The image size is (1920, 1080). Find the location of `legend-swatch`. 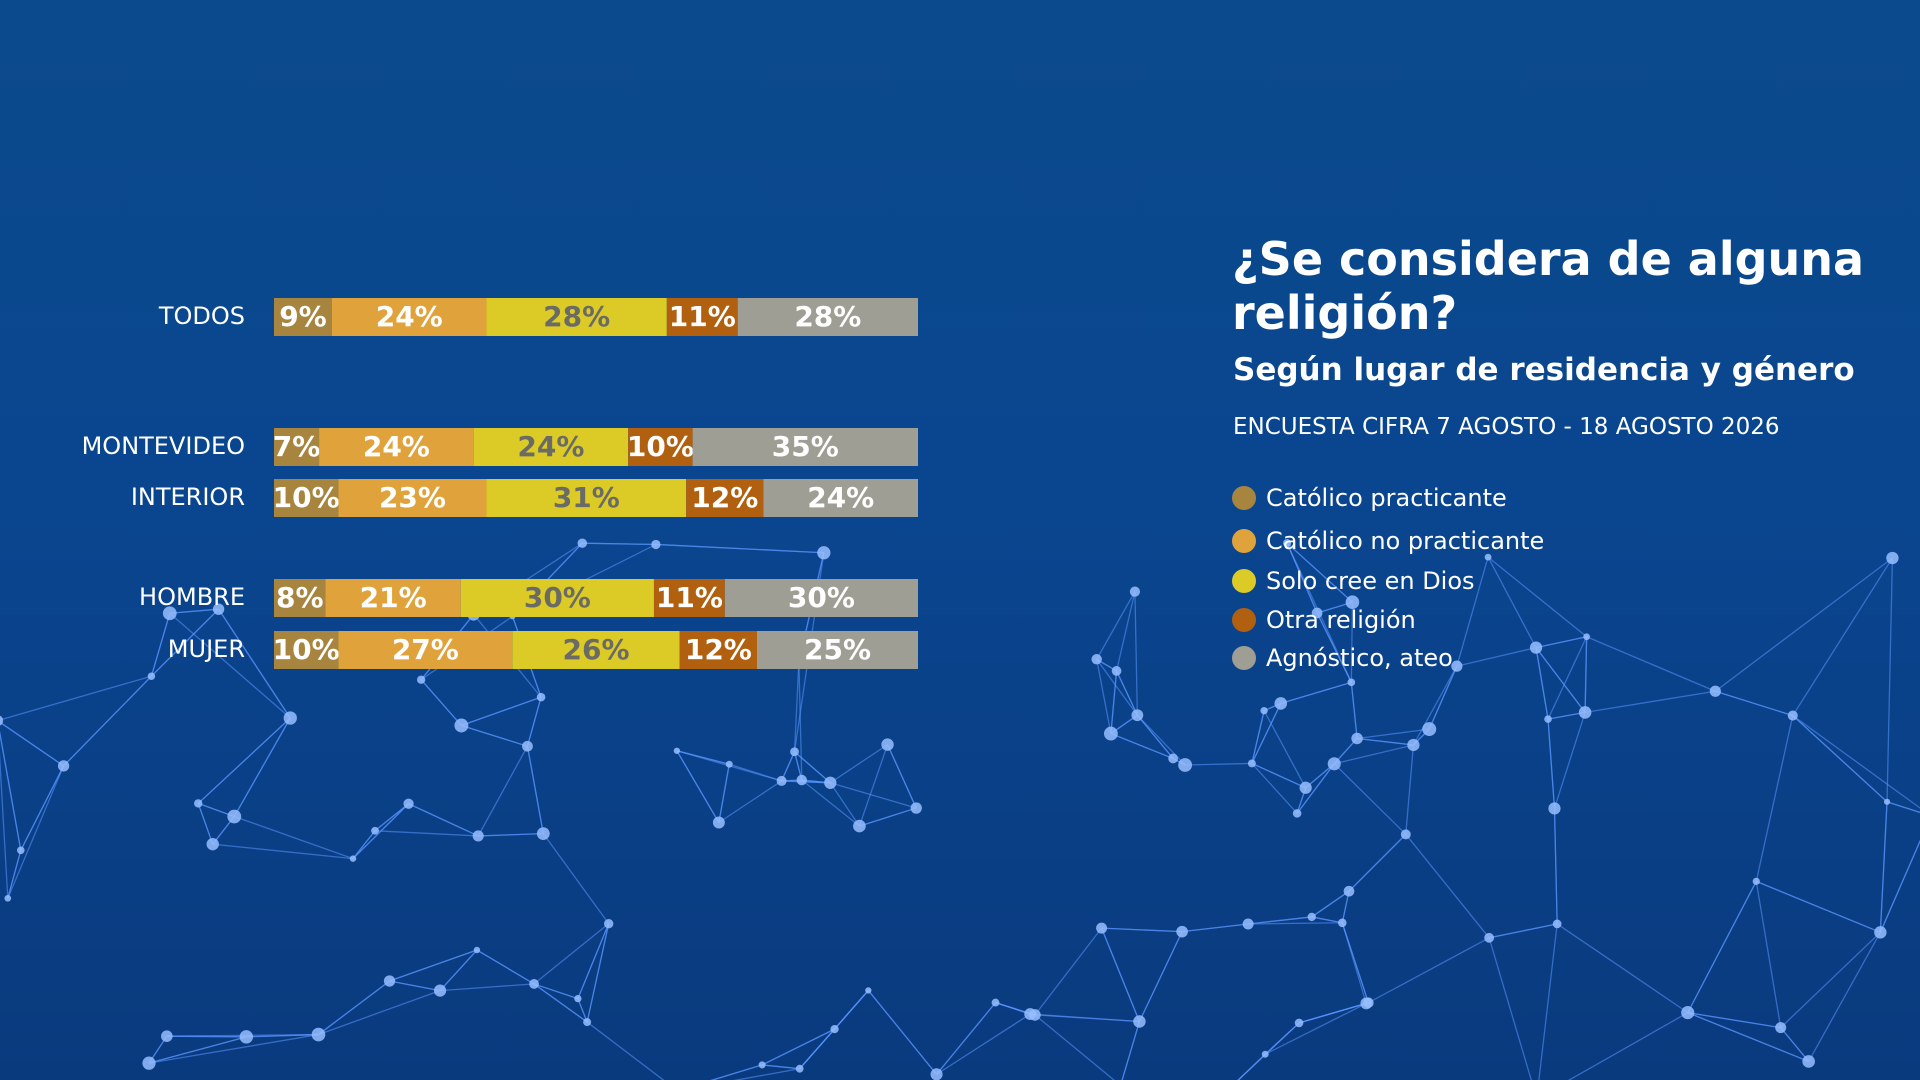

legend-swatch is located at coordinates (1244, 541).